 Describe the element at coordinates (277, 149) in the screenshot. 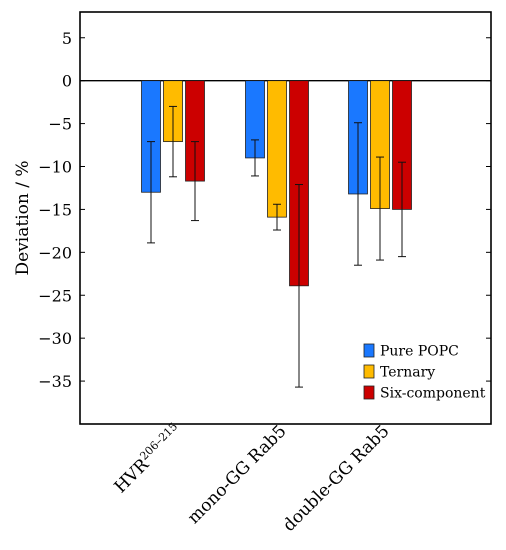

I see `bar` at that location.